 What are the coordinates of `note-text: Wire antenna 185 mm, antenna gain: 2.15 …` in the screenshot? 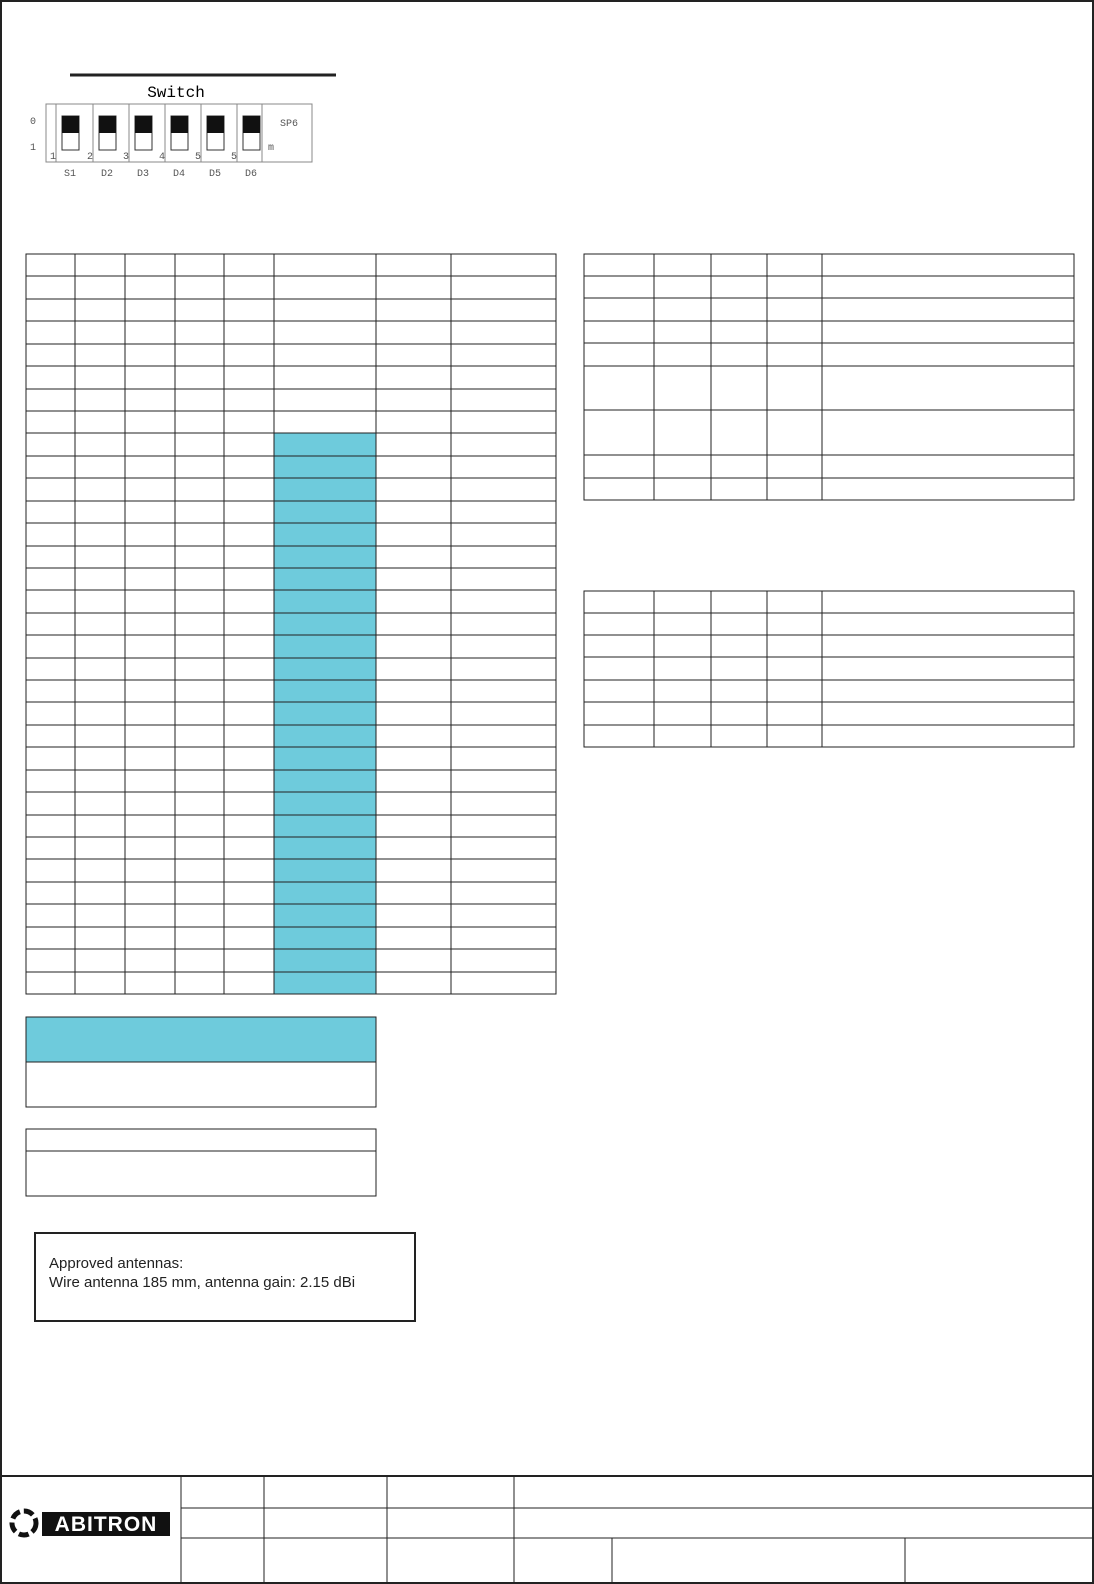 It's located at (202, 1282).